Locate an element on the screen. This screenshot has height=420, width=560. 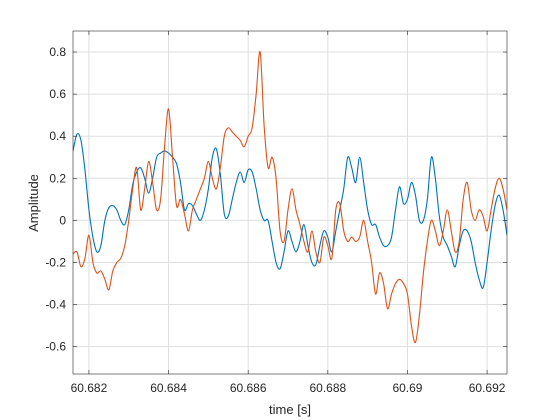
y-tick-label: 0.8 is located at coordinates (57, 52).